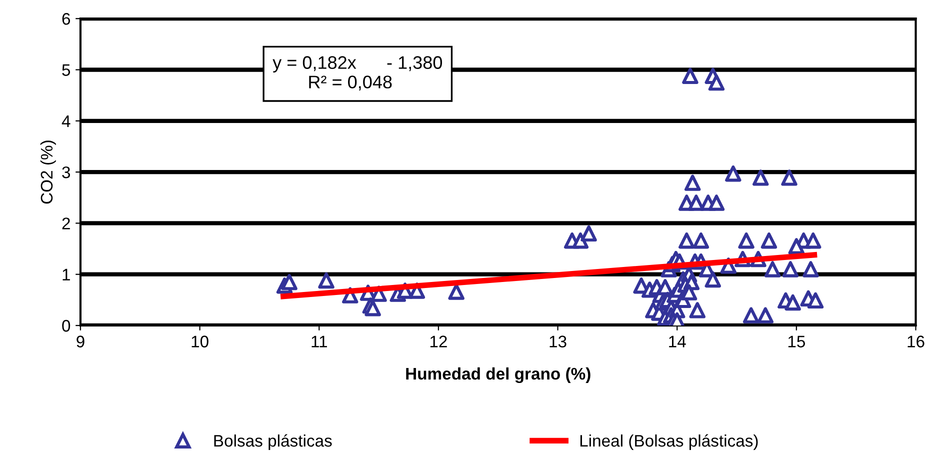 The width and height of the screenshot is (925, 465). What do you see at coordinates (66, 121) in the screenshot?
I see `y-tick-label: 4` at bounding box center [66, 121].